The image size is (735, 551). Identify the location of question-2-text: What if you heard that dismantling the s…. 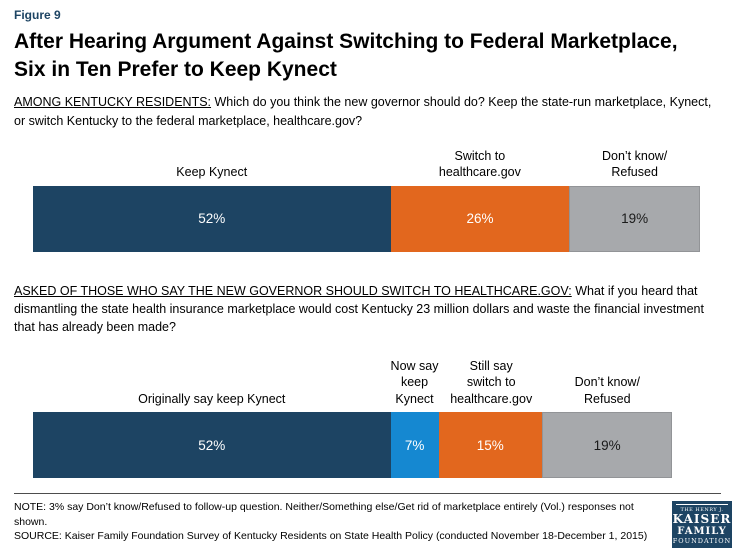
(359, 308).